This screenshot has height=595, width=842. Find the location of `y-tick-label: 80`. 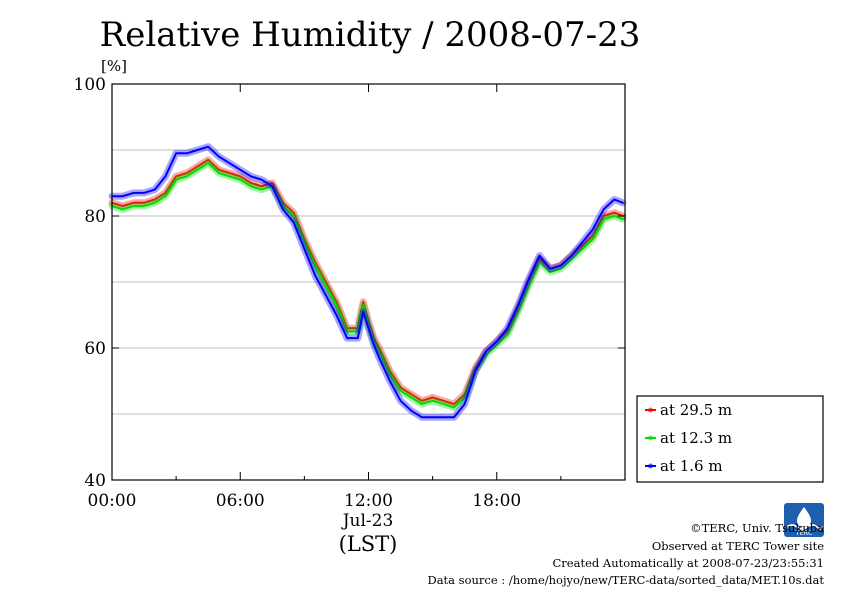

y-tick-label: 80 is located at coordinates (95, 217).